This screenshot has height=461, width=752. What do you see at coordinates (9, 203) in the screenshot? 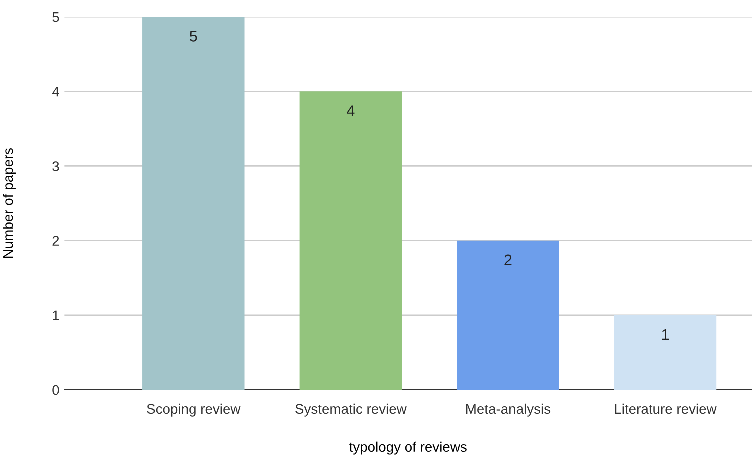
I see `y-axis-title: Number of papers` at bounding box center [9, 203].